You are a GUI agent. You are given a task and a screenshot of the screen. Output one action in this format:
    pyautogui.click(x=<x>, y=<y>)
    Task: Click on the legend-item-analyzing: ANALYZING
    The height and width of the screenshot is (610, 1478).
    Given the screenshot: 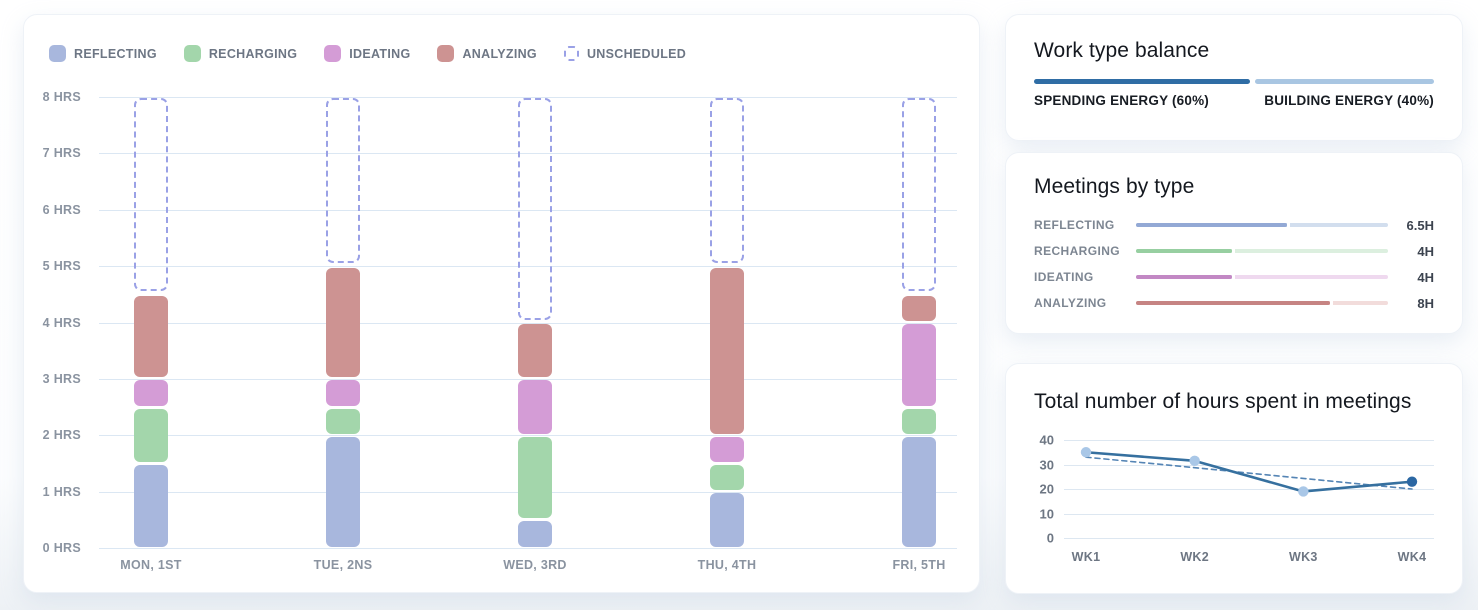 What is the action you would take?
    pyautogui.click(x=487, y=53)
    